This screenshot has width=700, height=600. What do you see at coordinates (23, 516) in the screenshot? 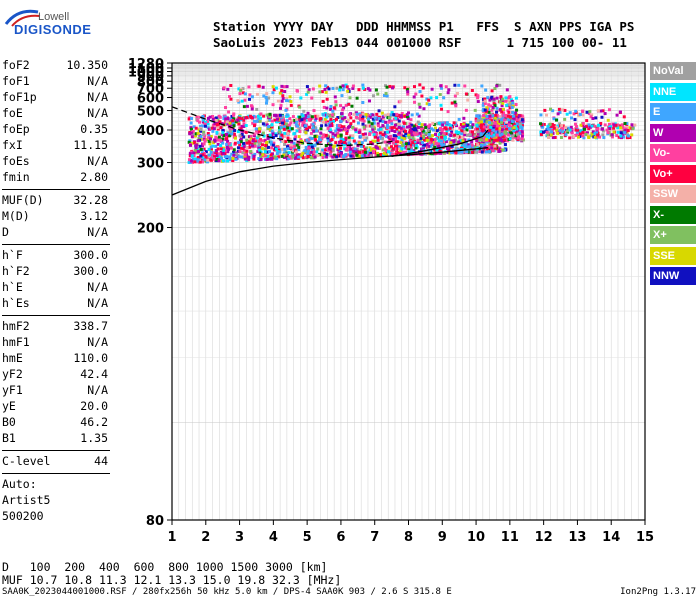
I see `auto-line: 500200` at bounding box center [23, 516].